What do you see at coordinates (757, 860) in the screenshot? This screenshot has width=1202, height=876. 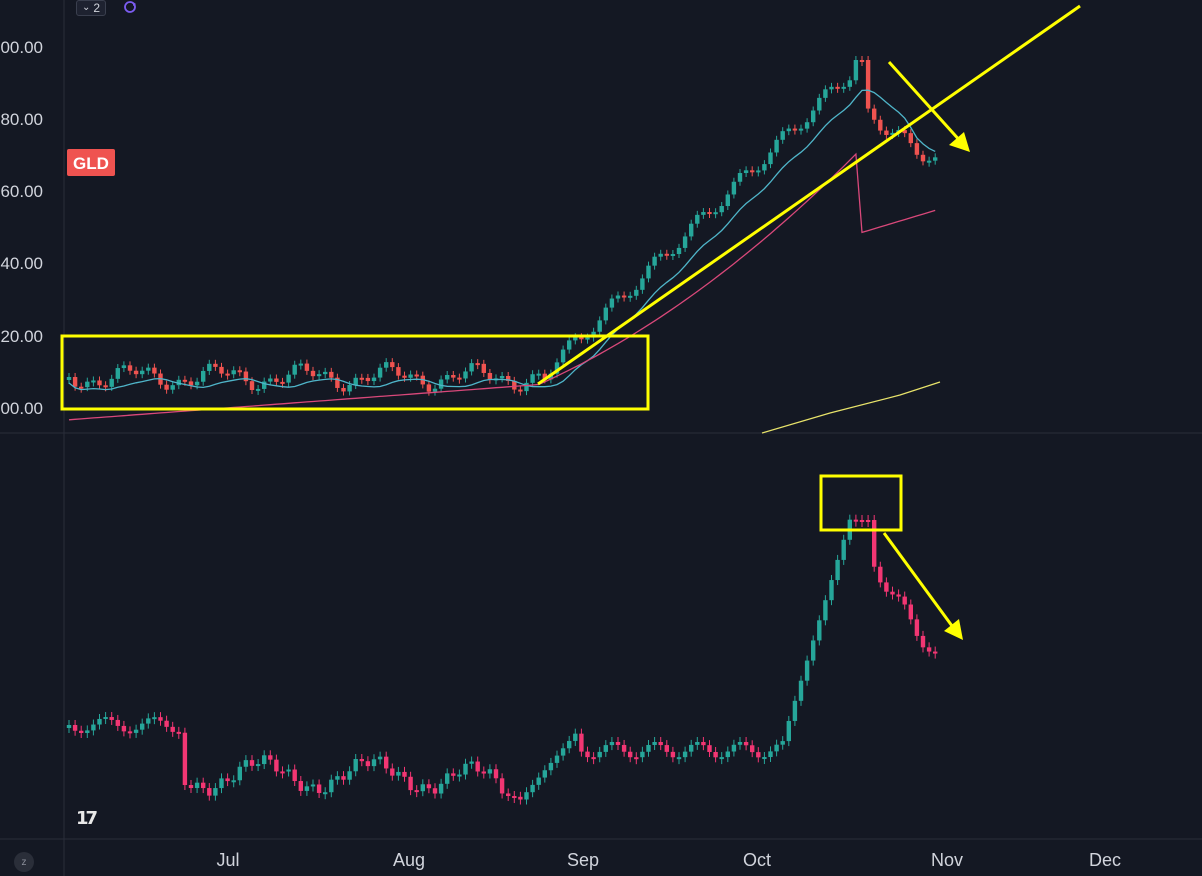 I see `x-tick-label: Oct` at bounding box center [757, 860].